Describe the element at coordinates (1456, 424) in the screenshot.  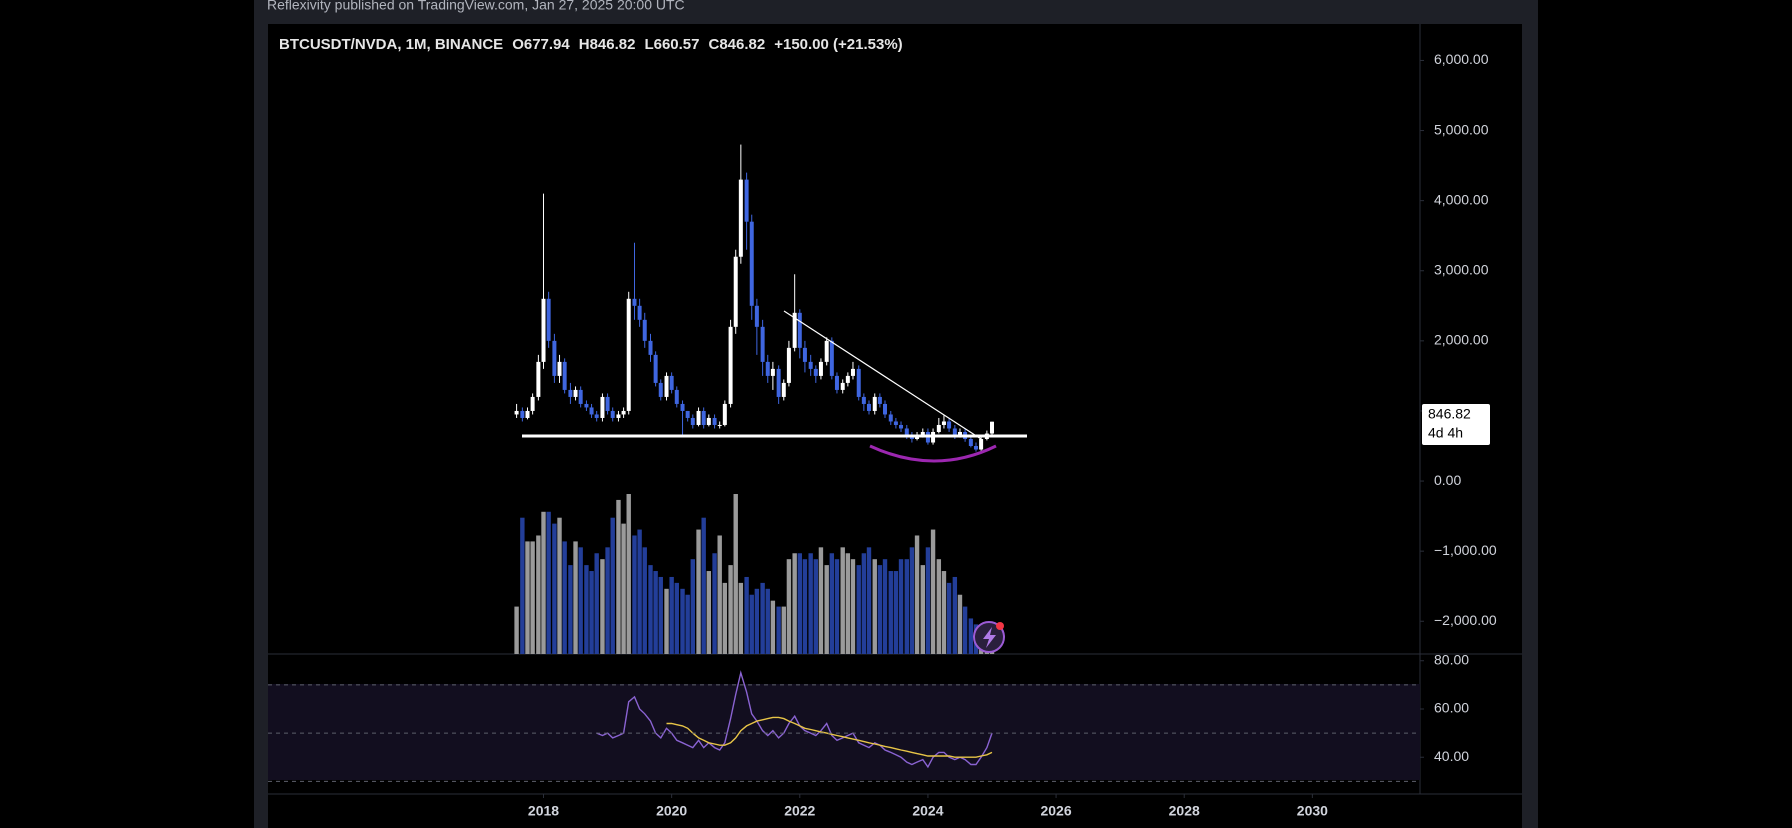
I see `price-label-box` at that location.